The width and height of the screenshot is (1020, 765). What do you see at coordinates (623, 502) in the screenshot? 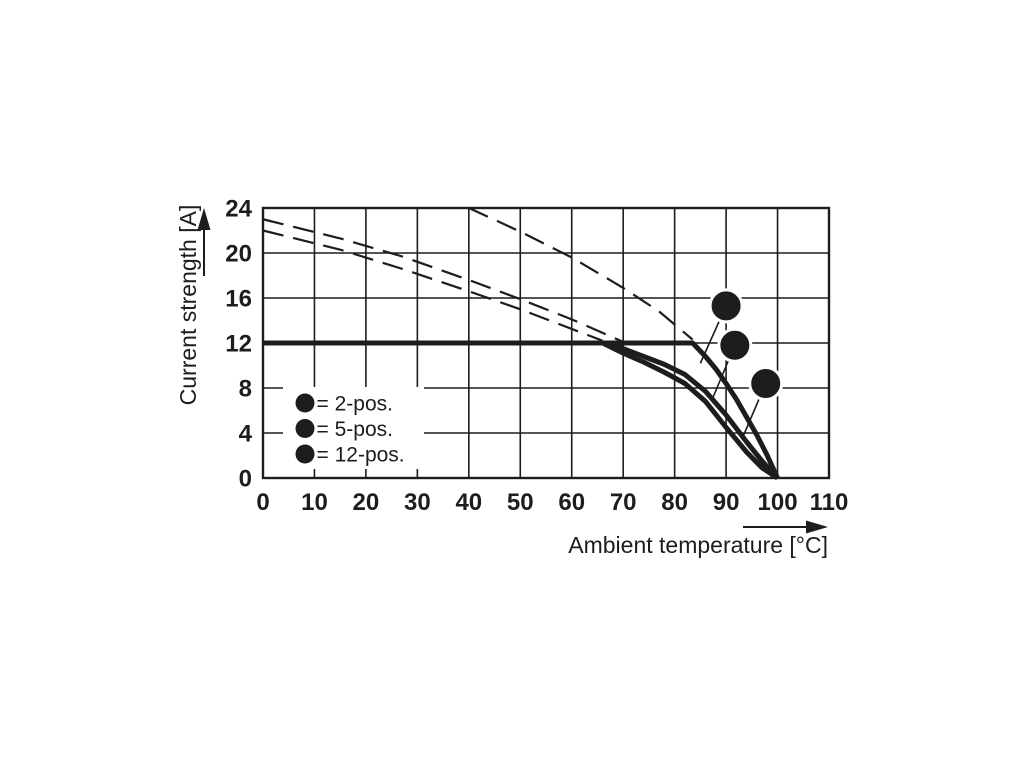
I see `x-tick-label: 70` at bounding box center [623, 502].